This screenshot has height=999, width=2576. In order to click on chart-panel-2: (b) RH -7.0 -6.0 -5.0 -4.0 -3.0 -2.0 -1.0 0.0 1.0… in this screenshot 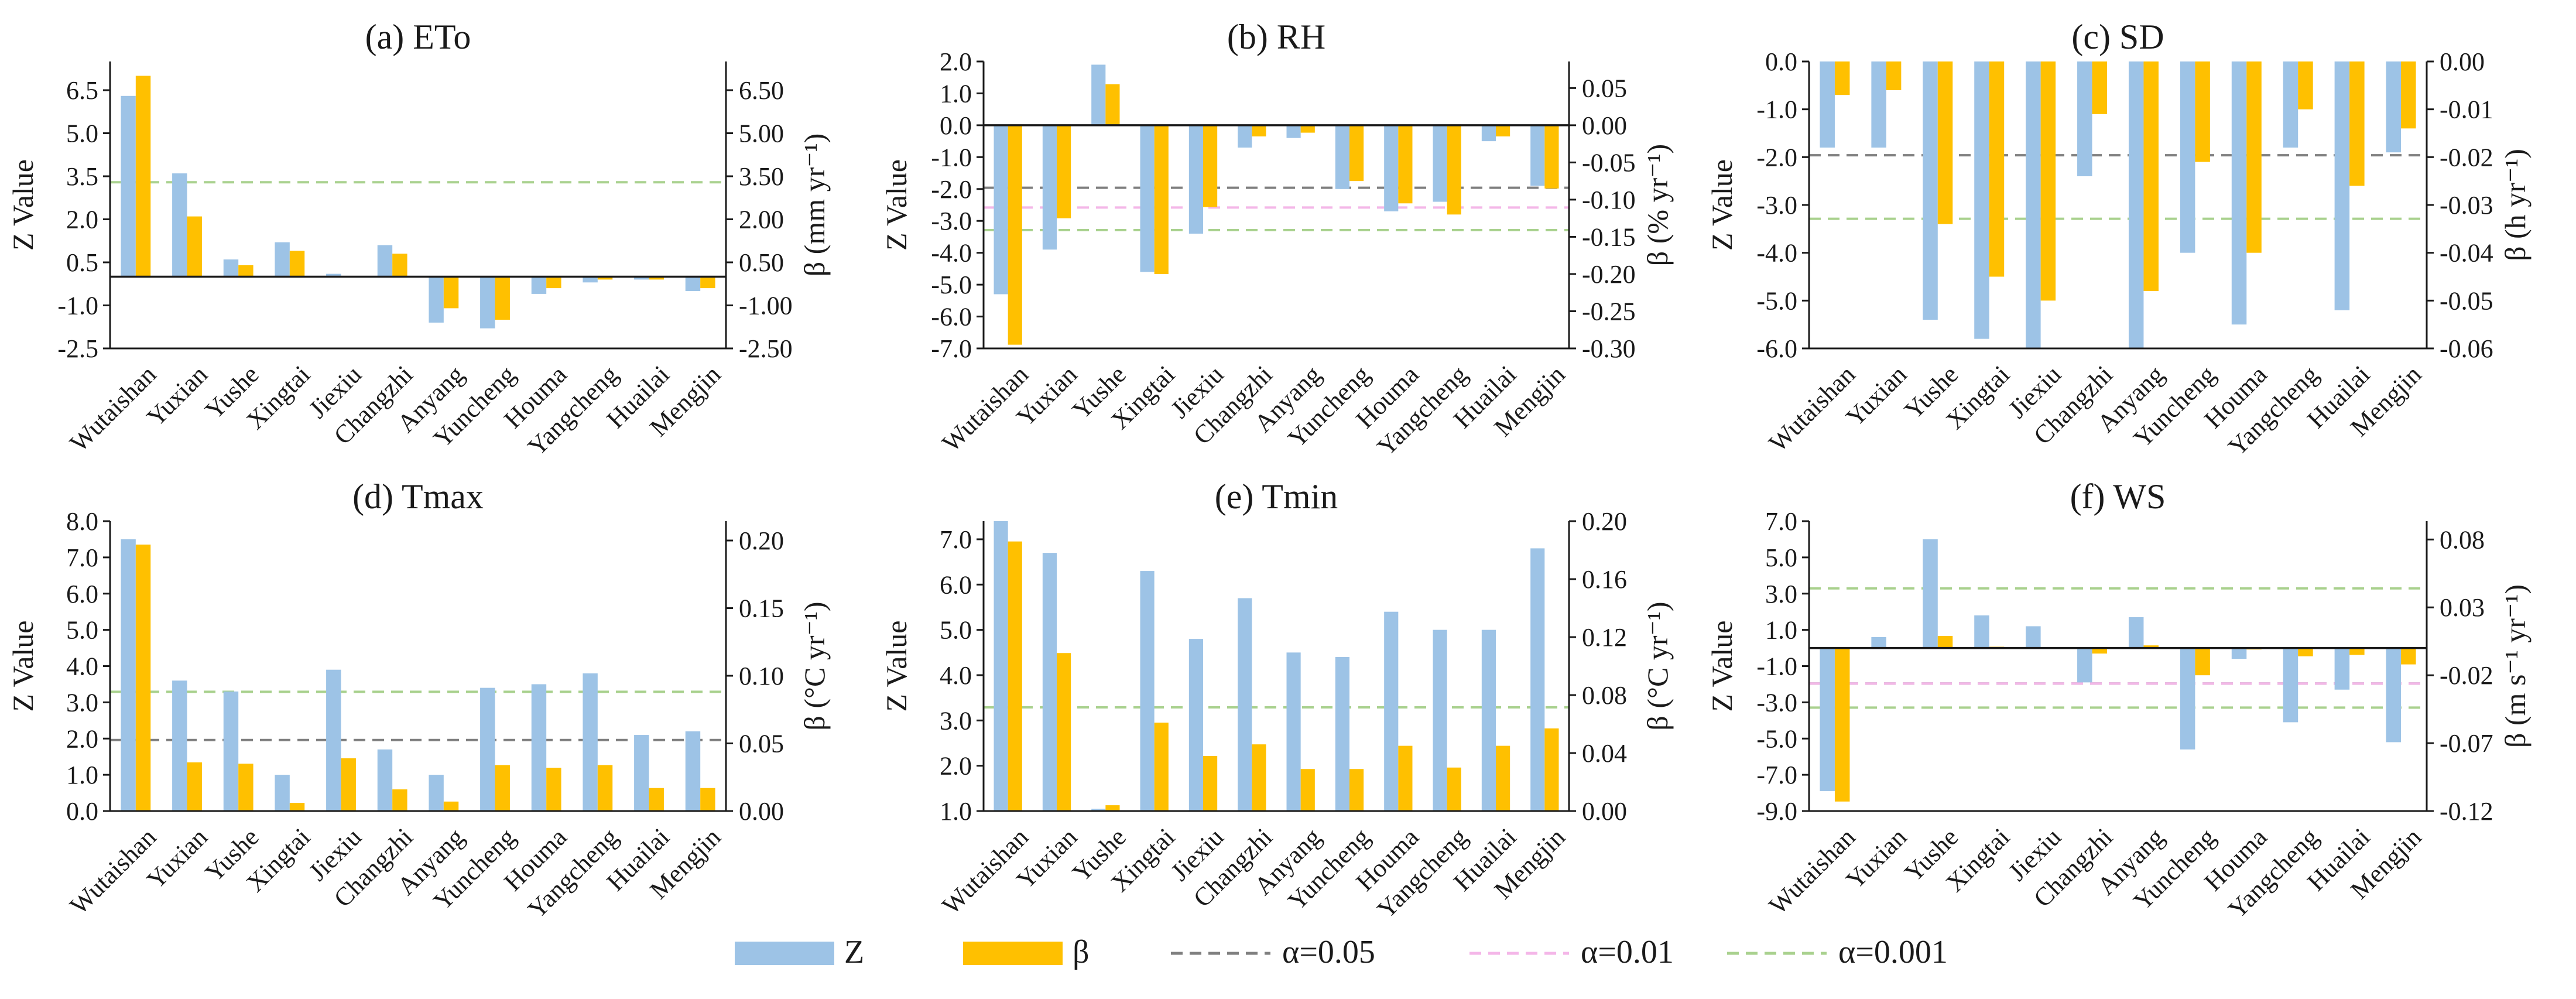, I will do `click(1277, 239)`.